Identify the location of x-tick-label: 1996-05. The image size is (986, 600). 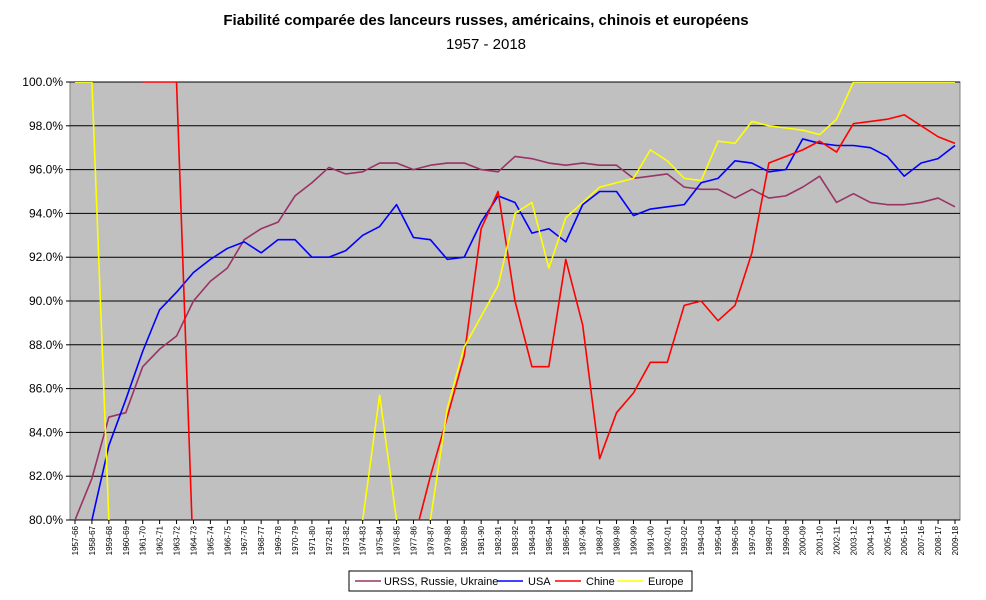
(735, 540).